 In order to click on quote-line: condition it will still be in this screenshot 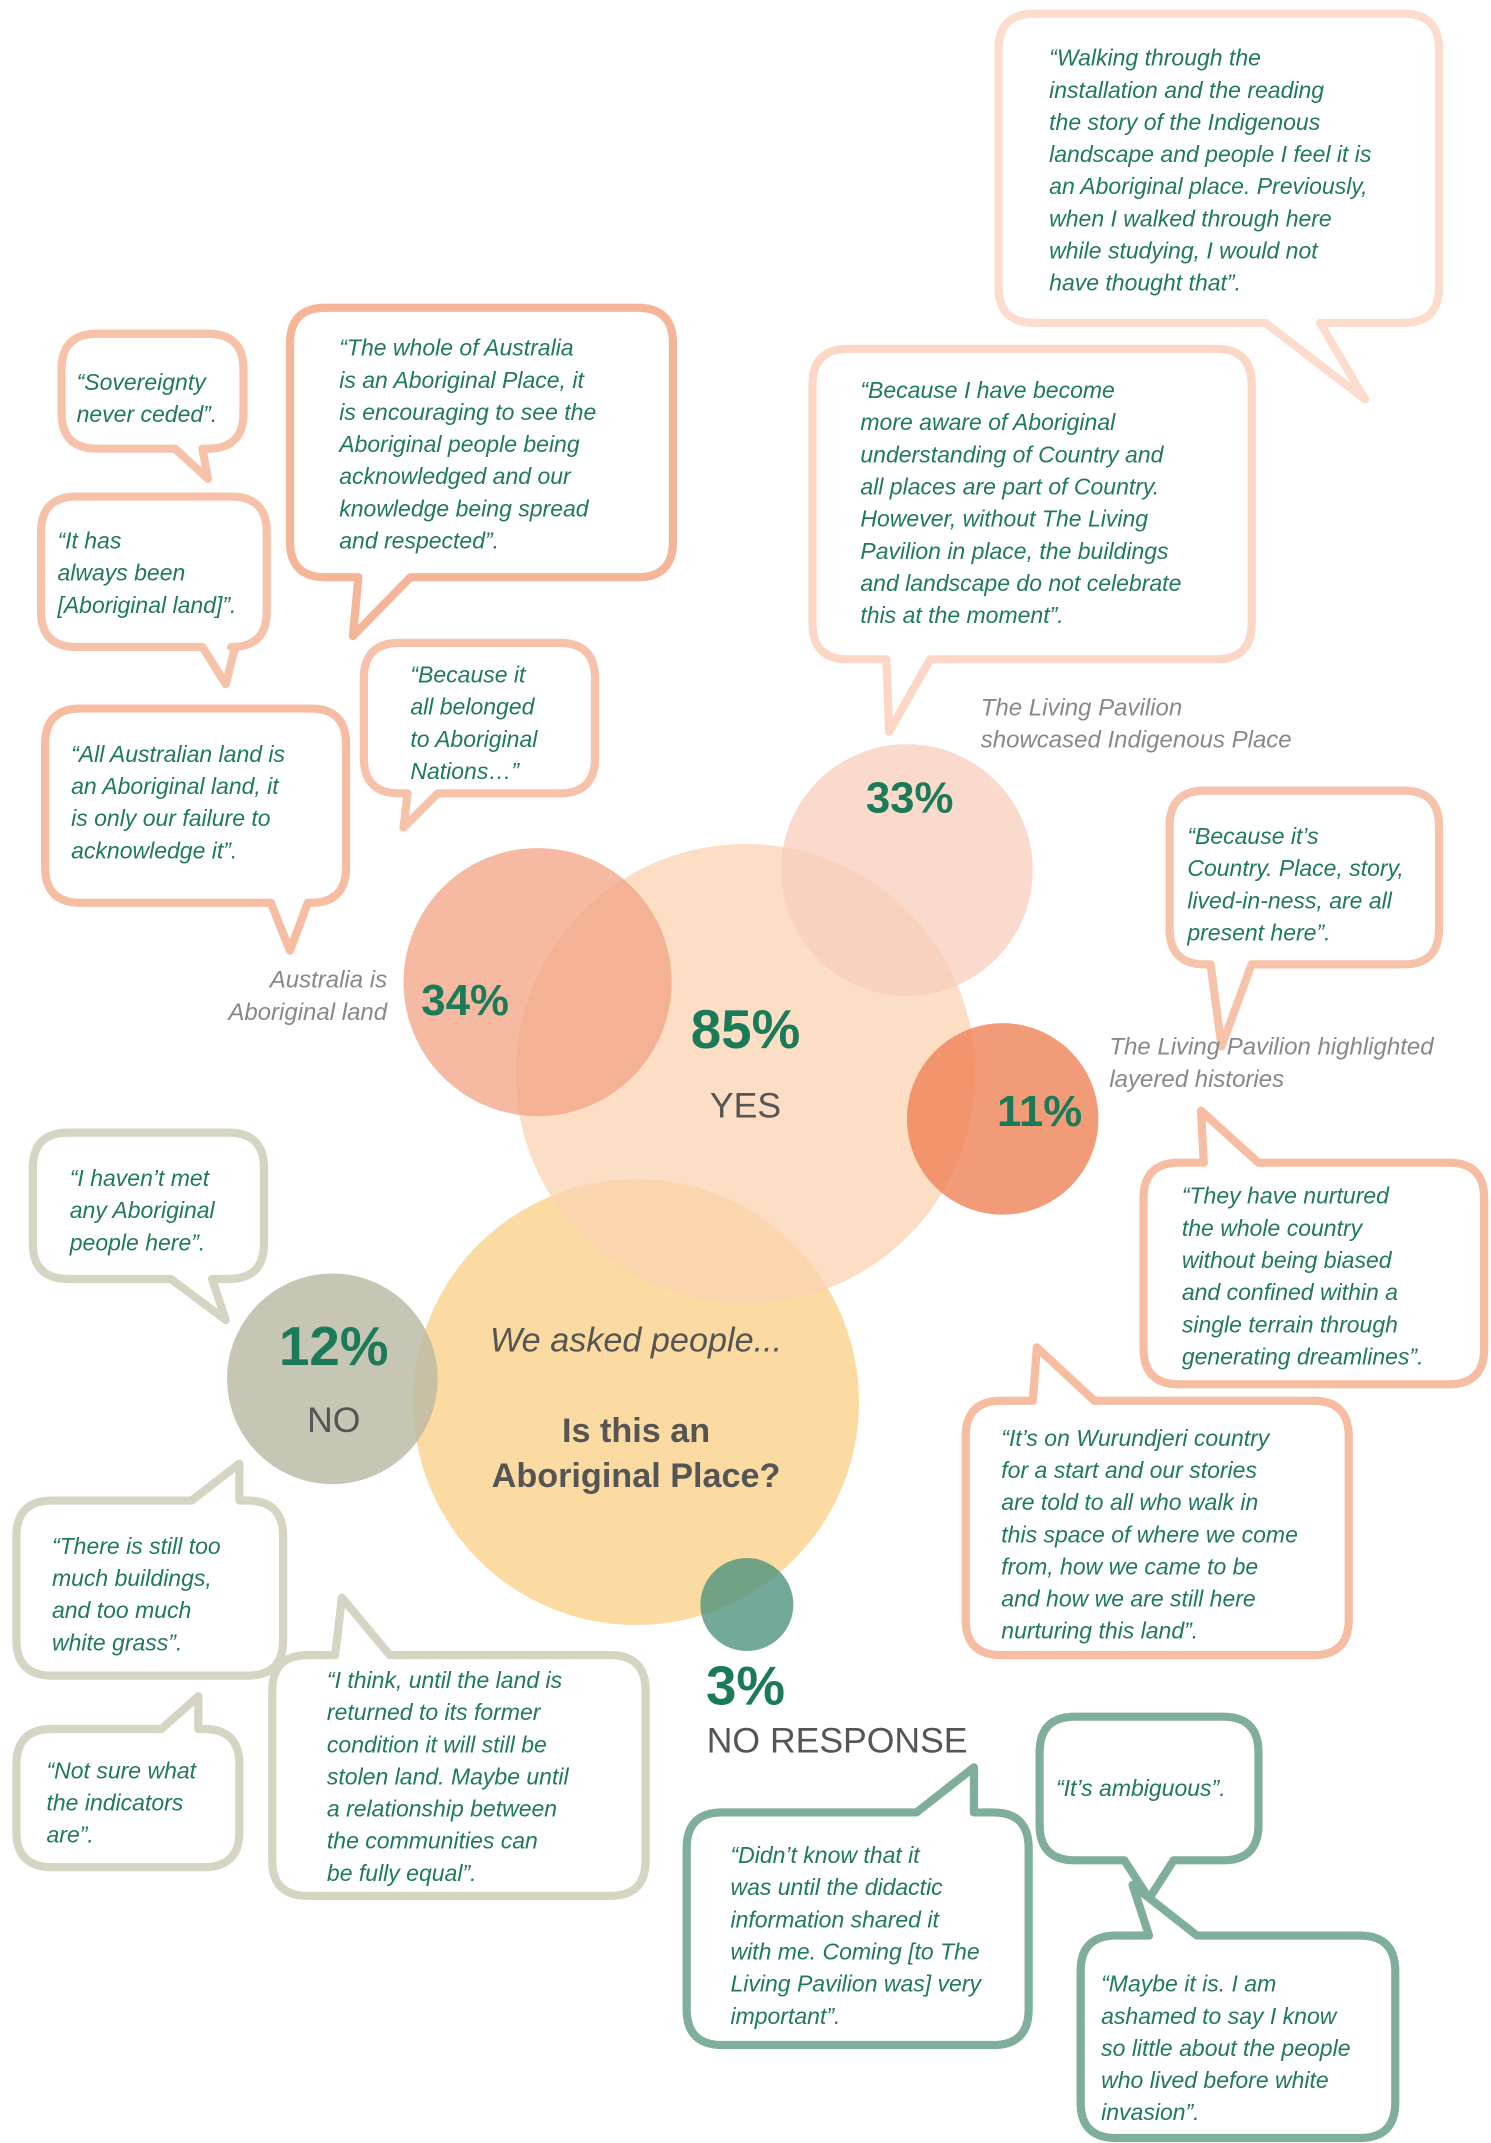, I will do `click(437, 1744)`.